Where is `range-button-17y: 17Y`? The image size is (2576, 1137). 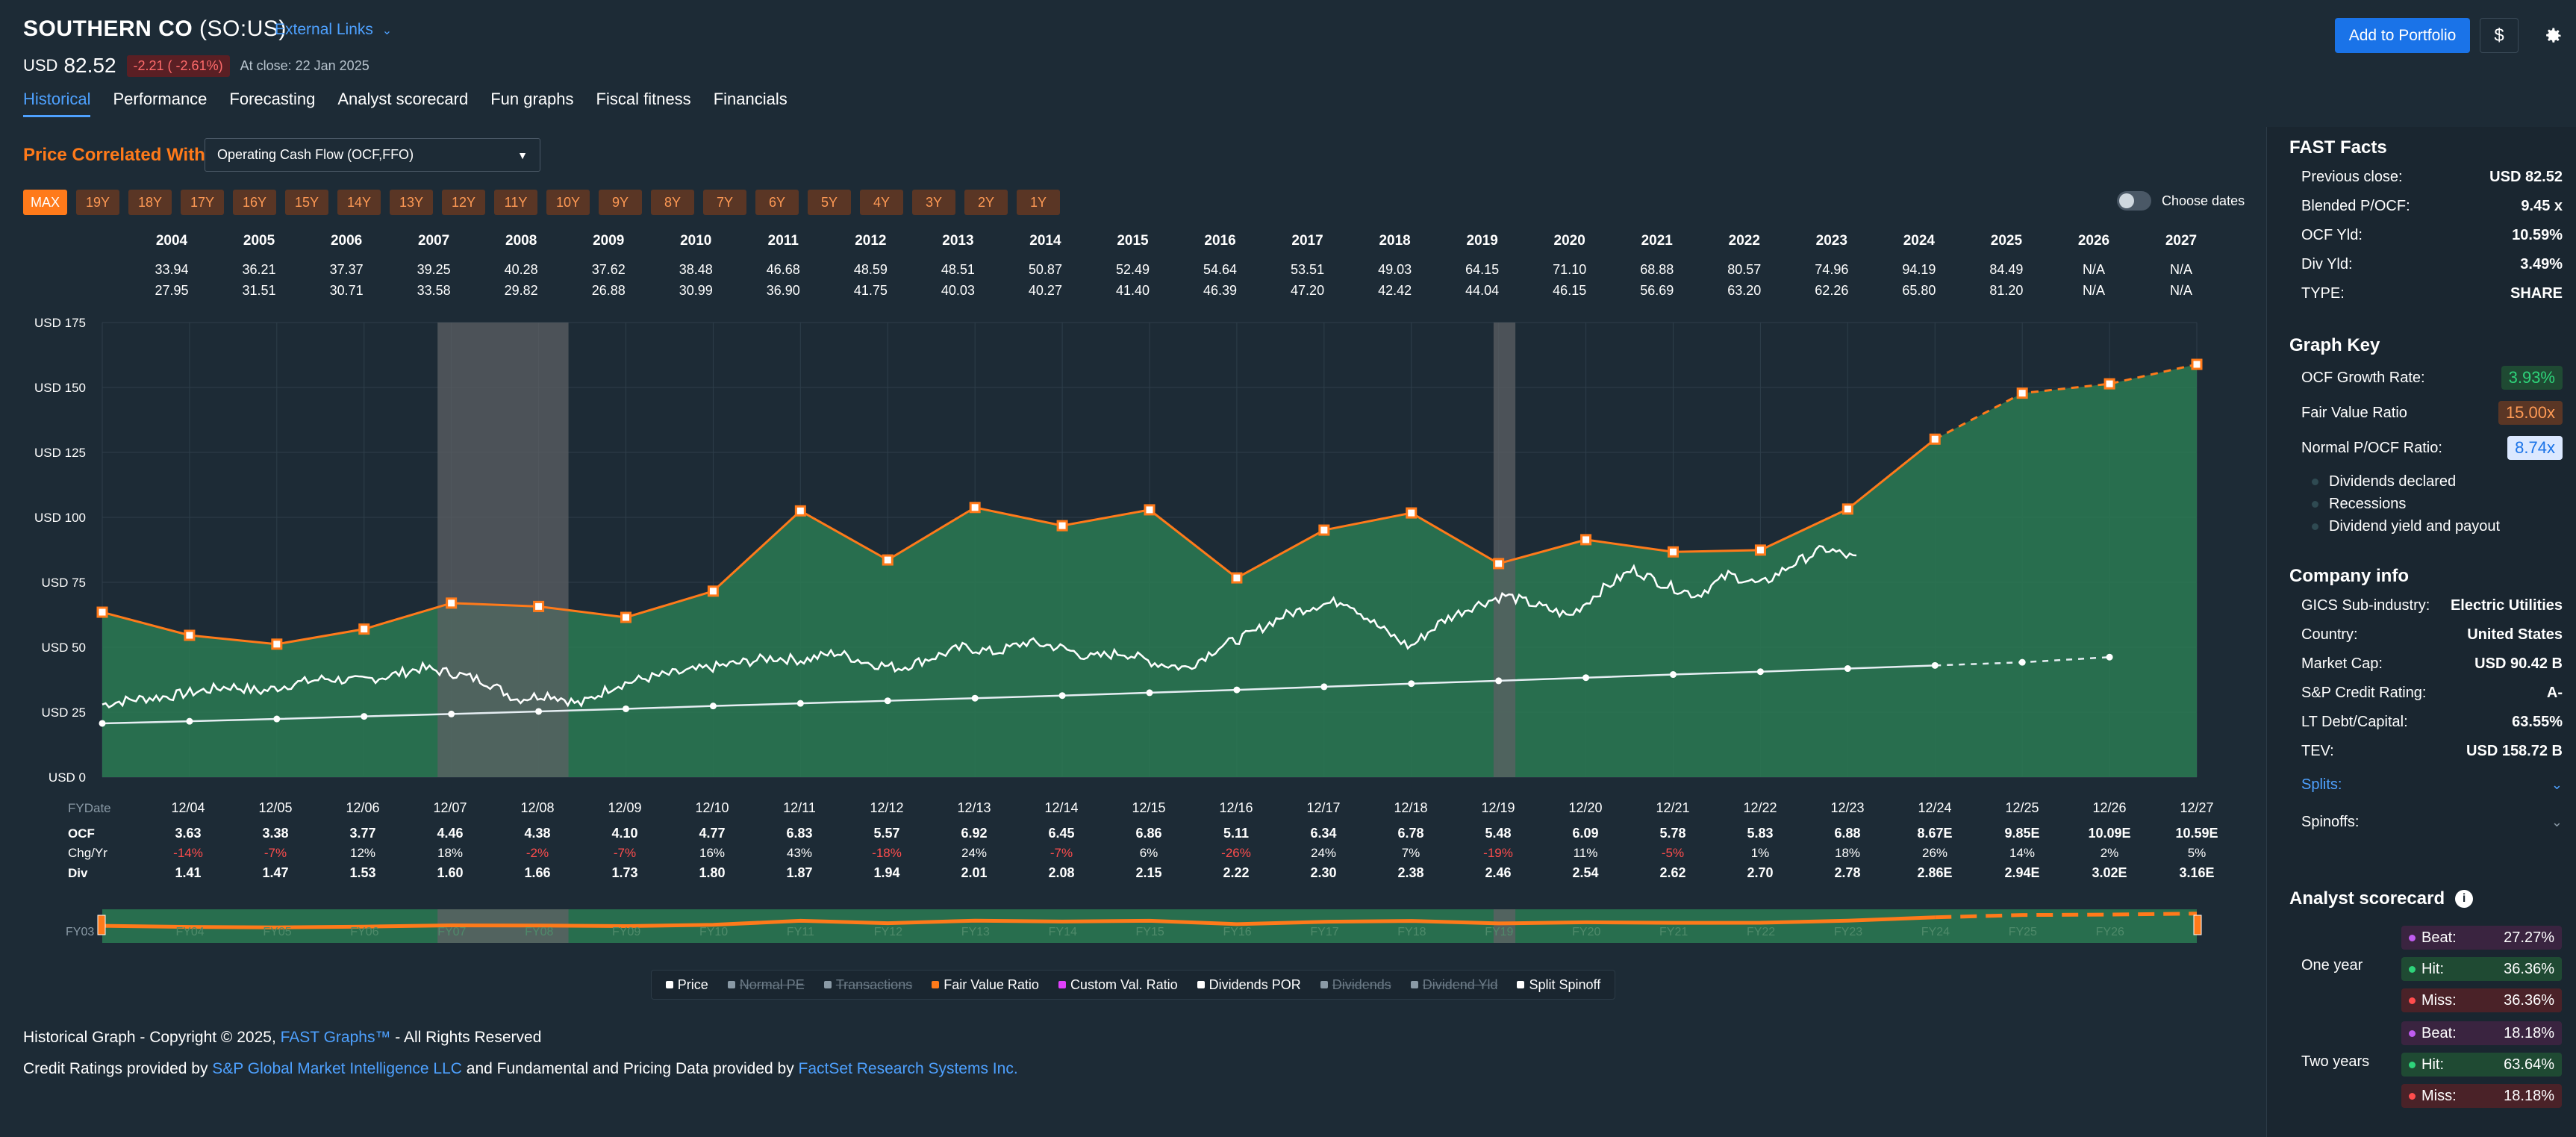 range-button-17y: 17Y is located at coordinates (203, 202).